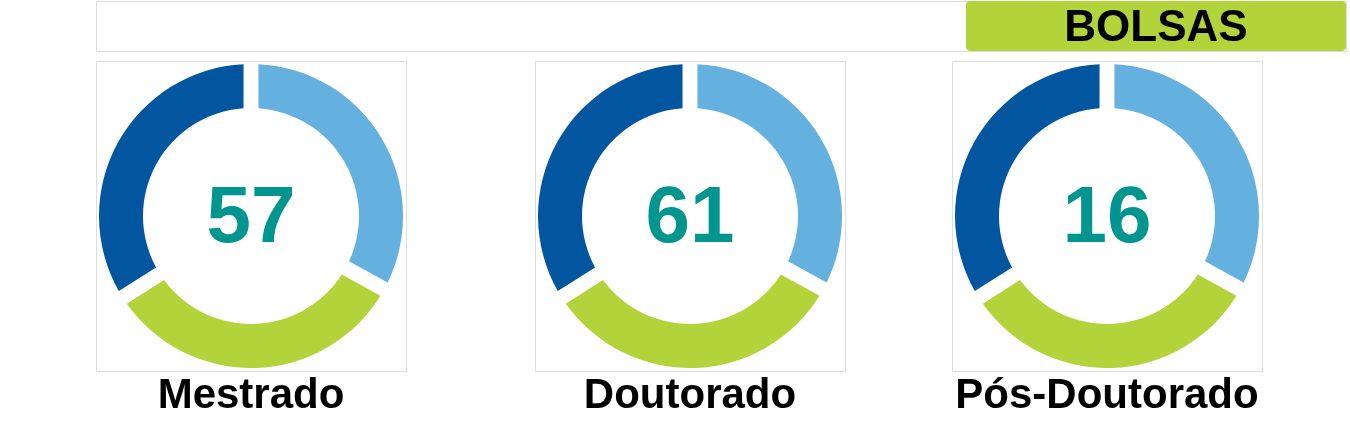 This screenshot has height=435, width=1350. I want to click on text: Mestrado, so click(251, 393).